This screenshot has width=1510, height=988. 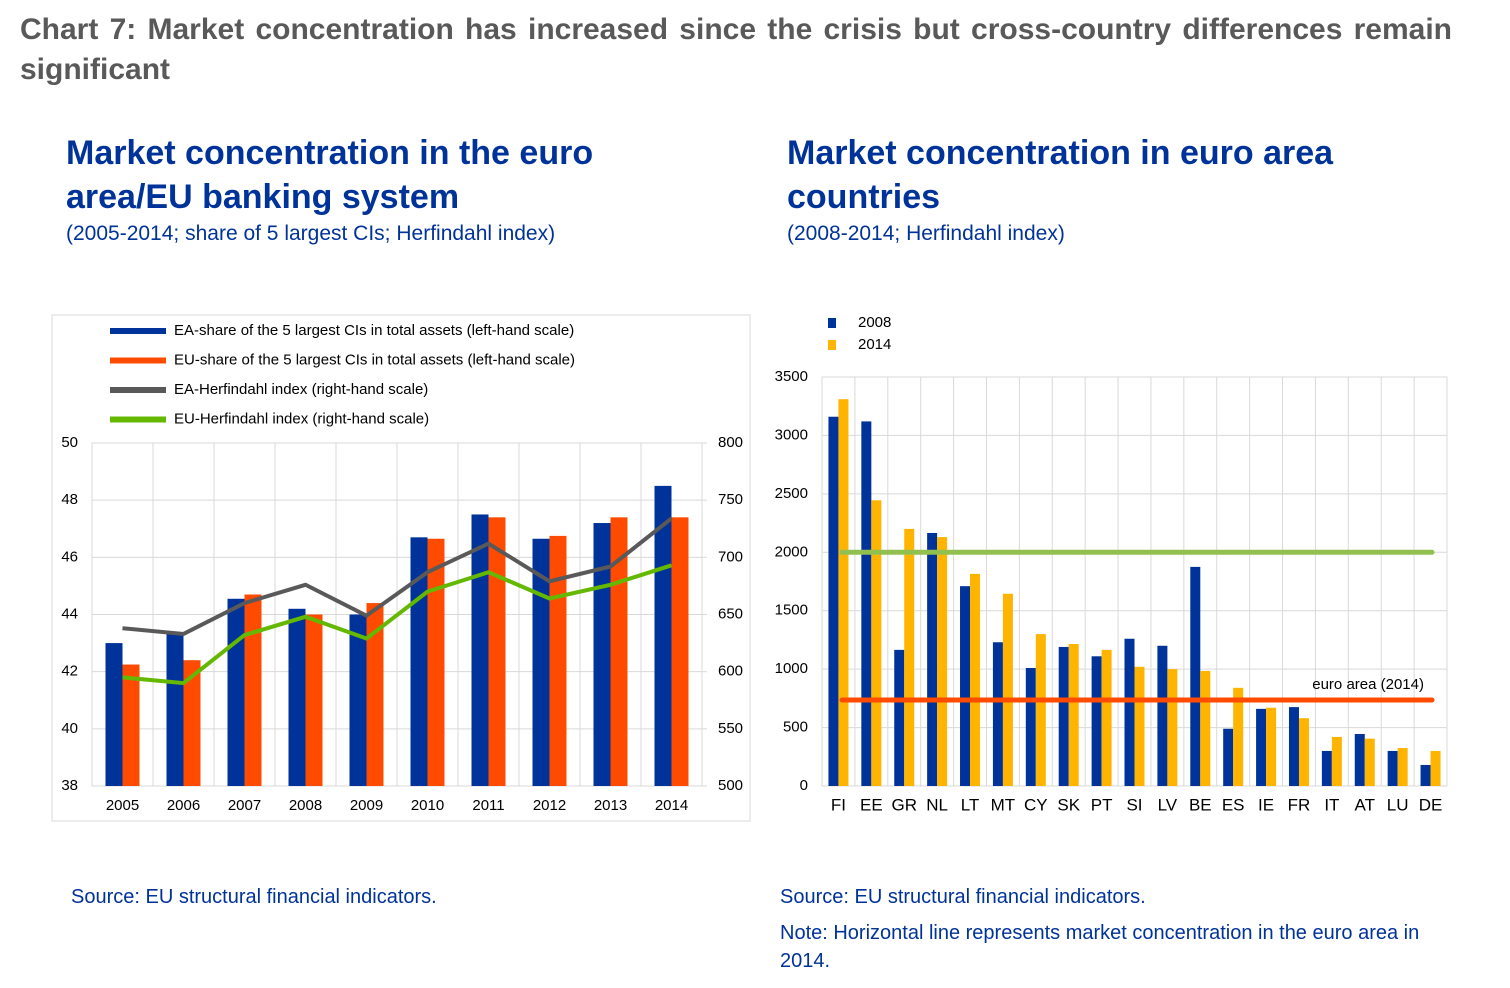 What do you see at coordinates (610, 805) in the screenshot?
I see `x-tick-label: 2013` at bounding box center [610, 805].